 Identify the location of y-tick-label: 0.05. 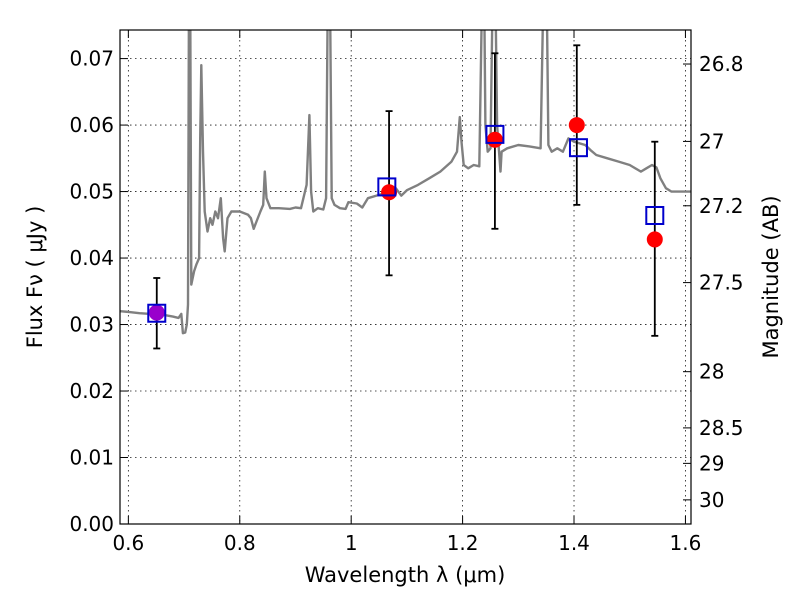
(91, 192).